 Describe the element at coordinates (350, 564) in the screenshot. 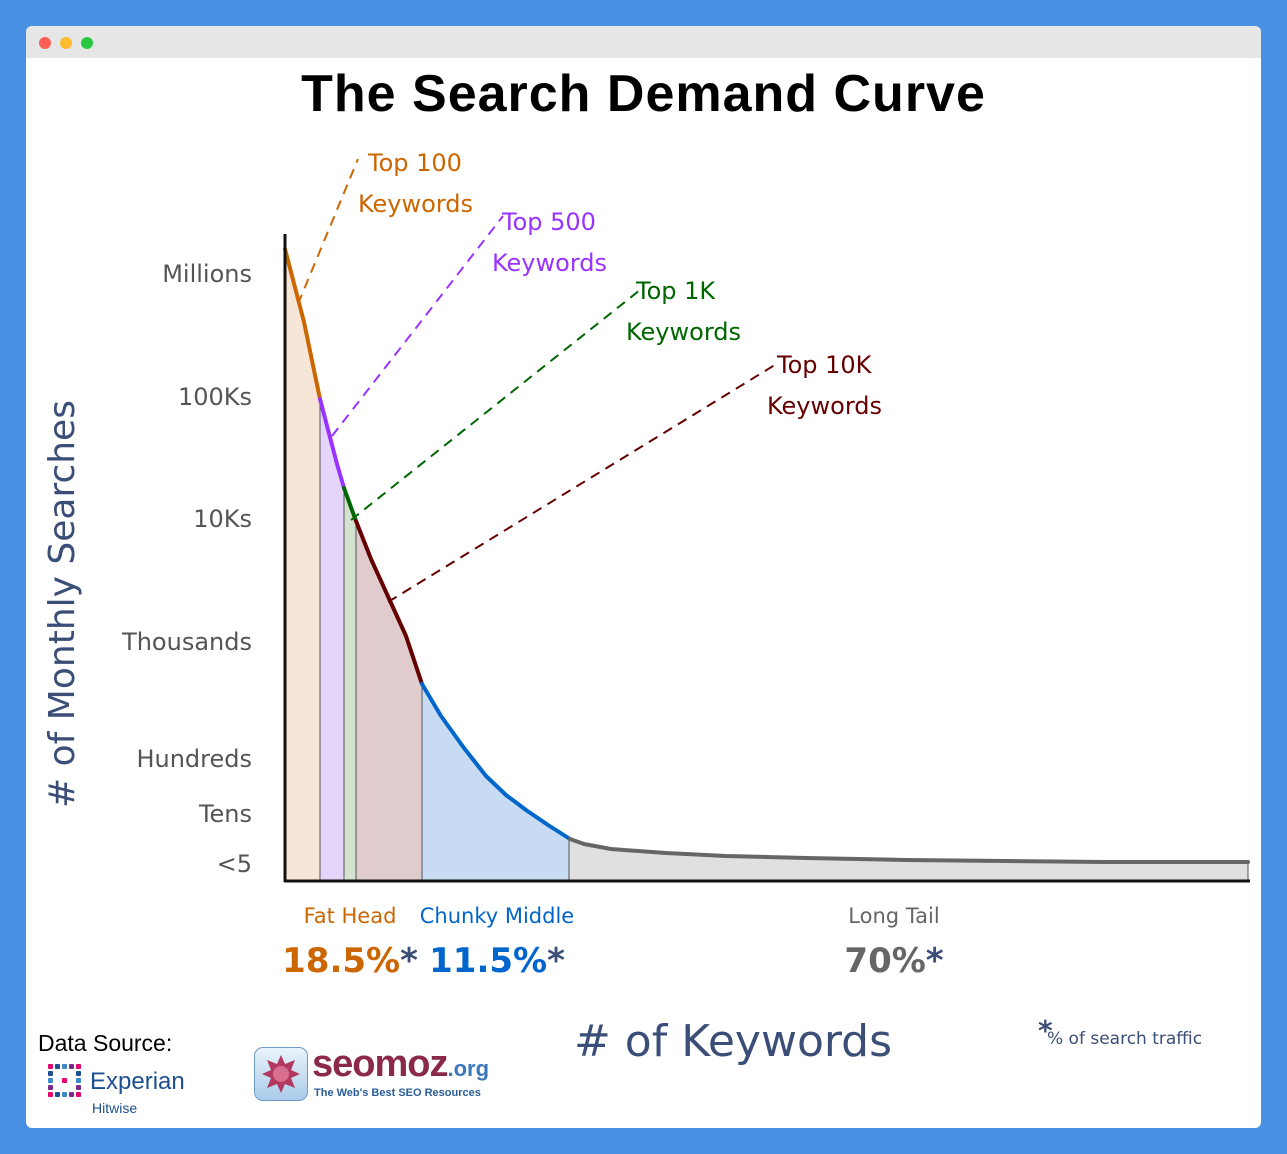

I see `top1k-fill` at that location.